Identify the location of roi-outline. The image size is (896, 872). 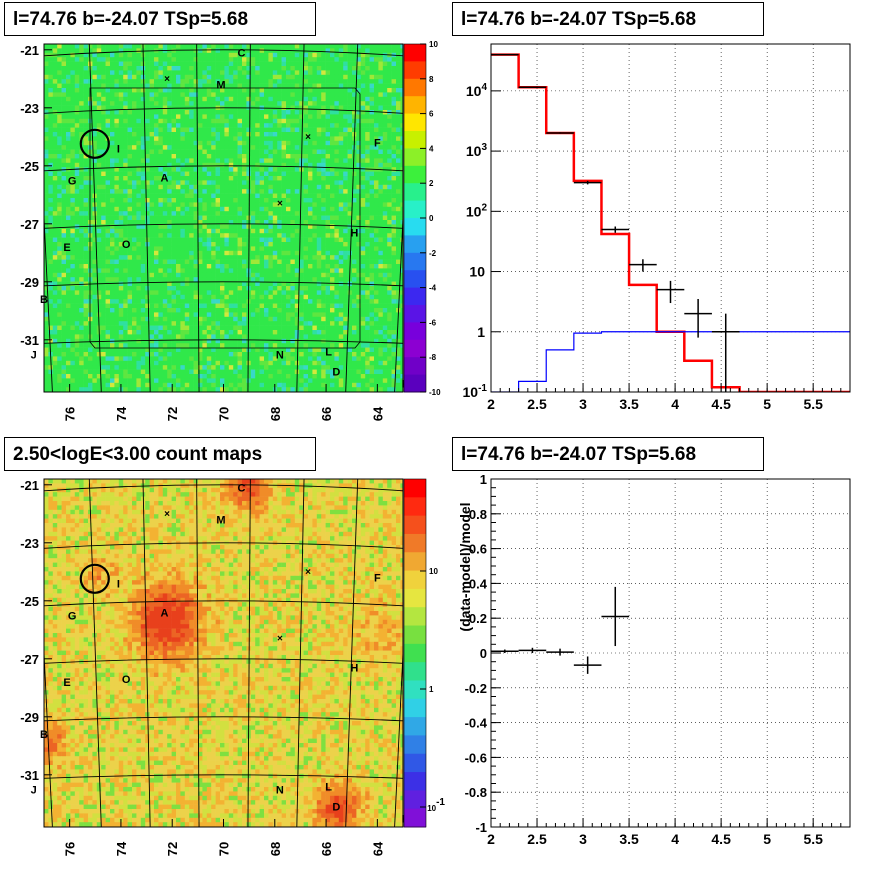
(225, 218).